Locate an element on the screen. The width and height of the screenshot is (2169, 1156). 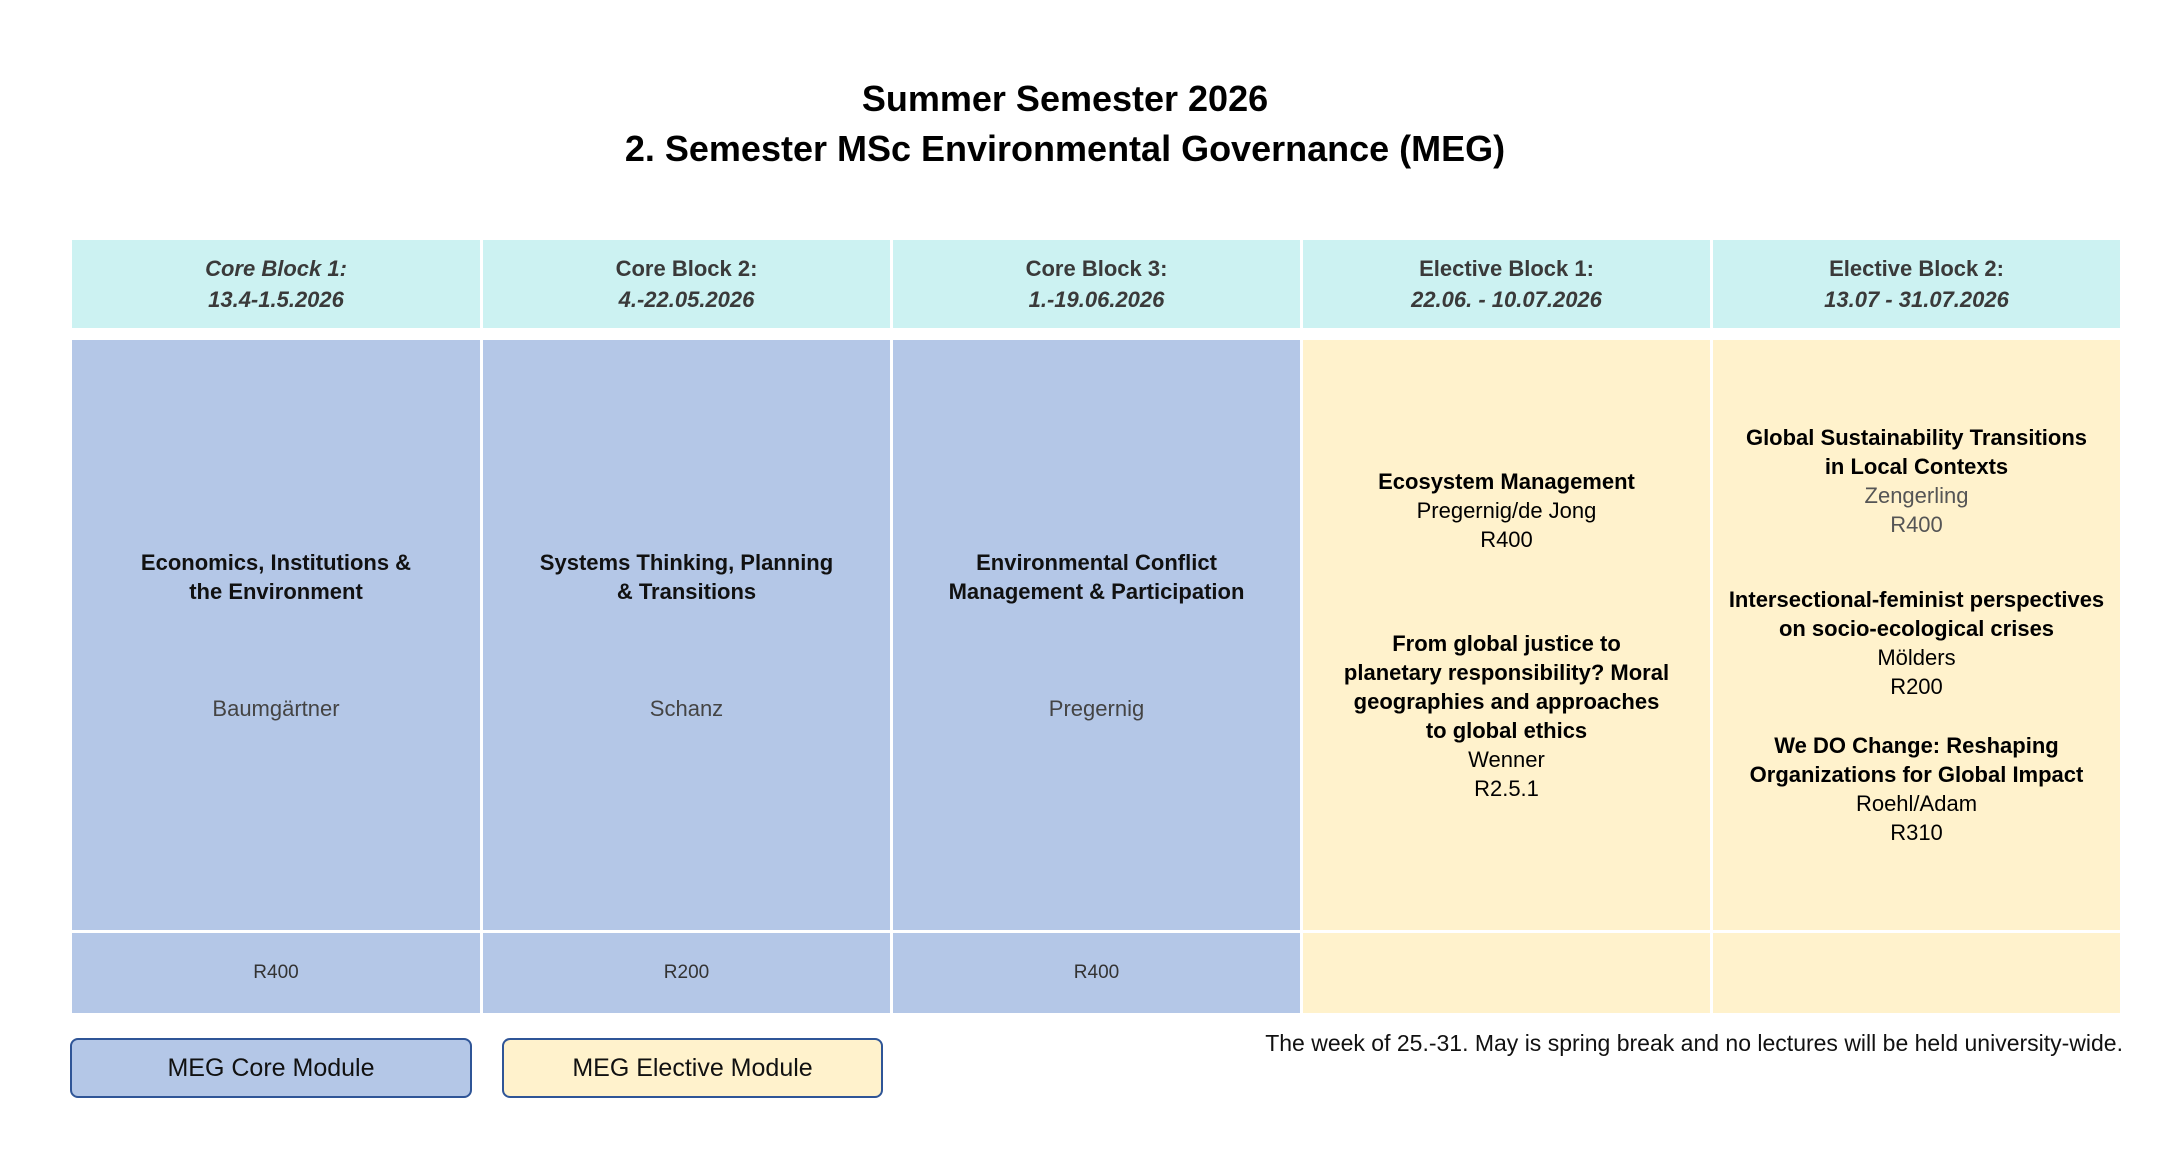
course-title: Environmental Conflict is located at coordinates (1096, 562).